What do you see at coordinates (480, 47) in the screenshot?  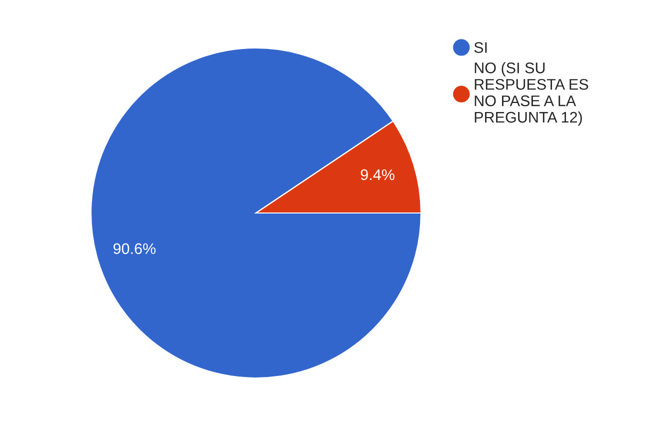 I see `legend-label: SI` at bounding box center [480, 47].